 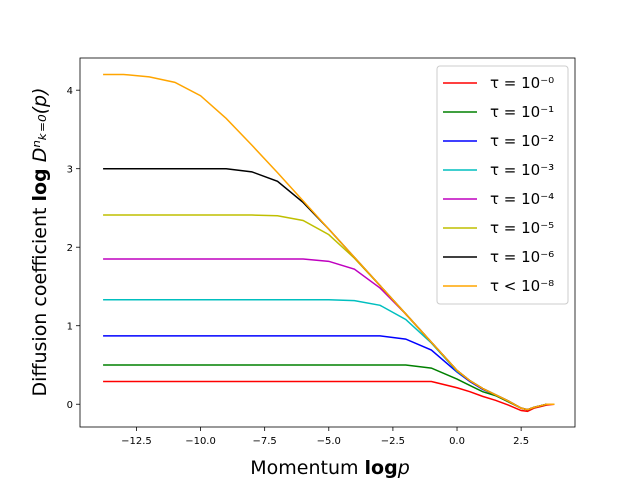 I want to click on y-tick-label: 2, so click(x=70, y=248).